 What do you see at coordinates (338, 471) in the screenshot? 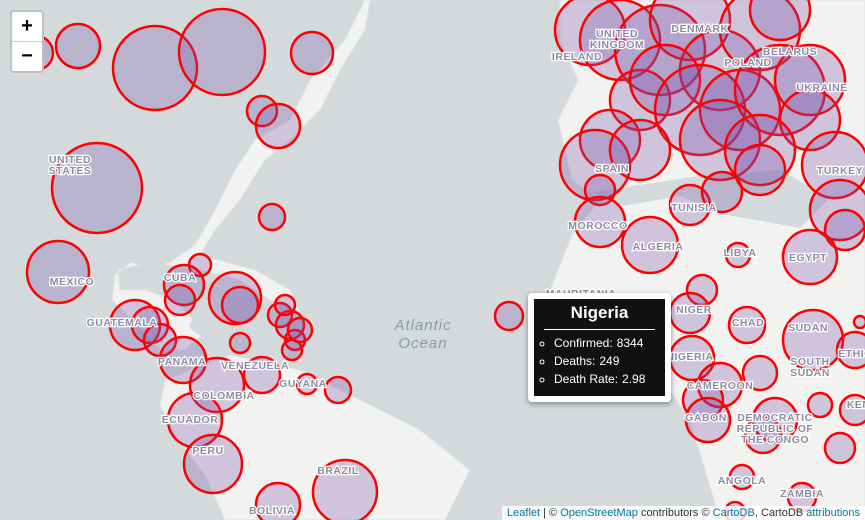
I see `map-label: BRAZIL` at bounding box center [338, 471].